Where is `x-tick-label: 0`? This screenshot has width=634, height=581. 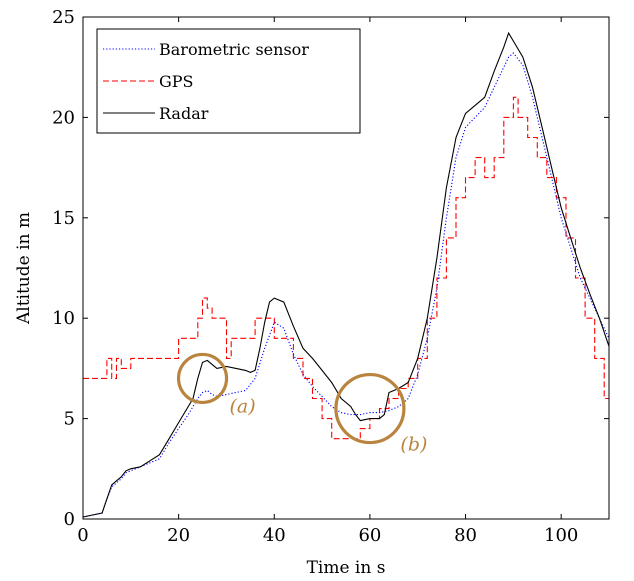 x-tick-label: 0 is located at coordinates (82, 535).